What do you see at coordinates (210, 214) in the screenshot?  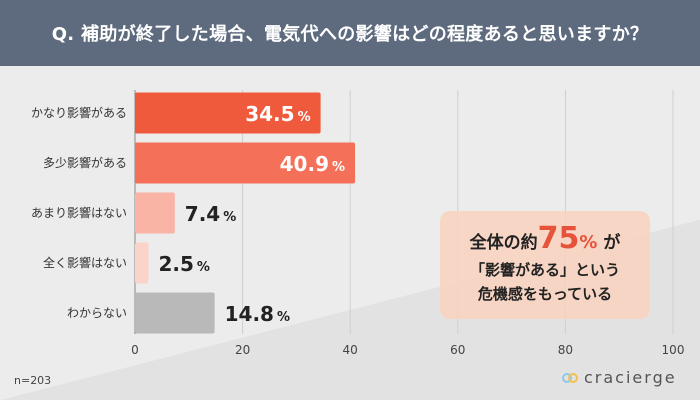 I see `data-label: 7.4%` at bounding box center [210, 214].